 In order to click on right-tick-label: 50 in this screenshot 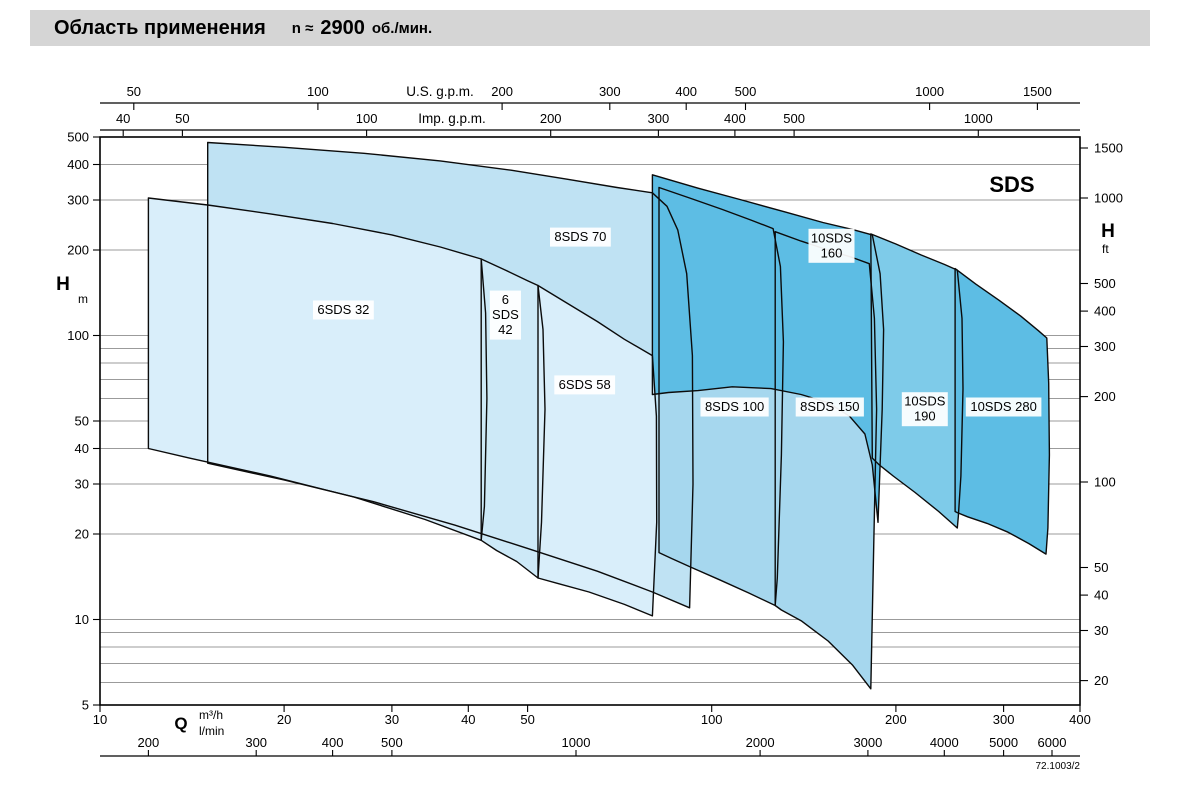, I will do `click(1101, 567)`.